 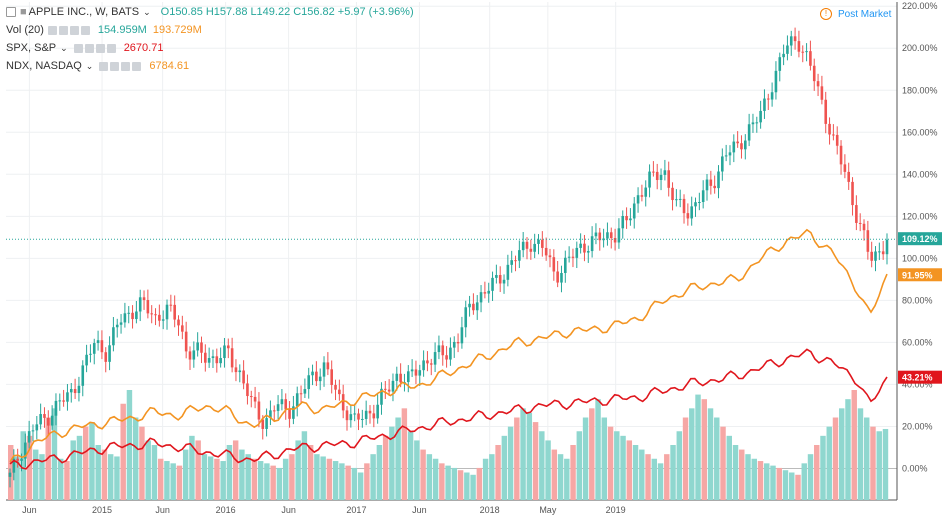 I want to click on spx-badge-bg, so click(x=920, y=377).